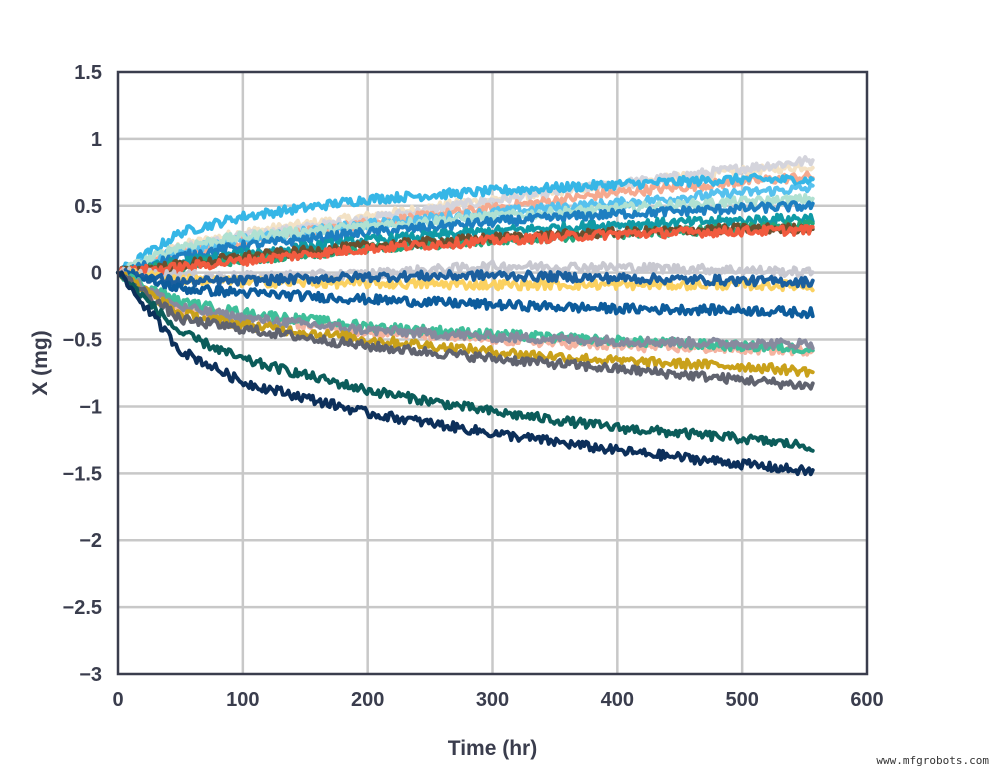  Describe the element at coordinates (88, 73) in the screenshot. I see `y-tick-label: 1.5` at that location.